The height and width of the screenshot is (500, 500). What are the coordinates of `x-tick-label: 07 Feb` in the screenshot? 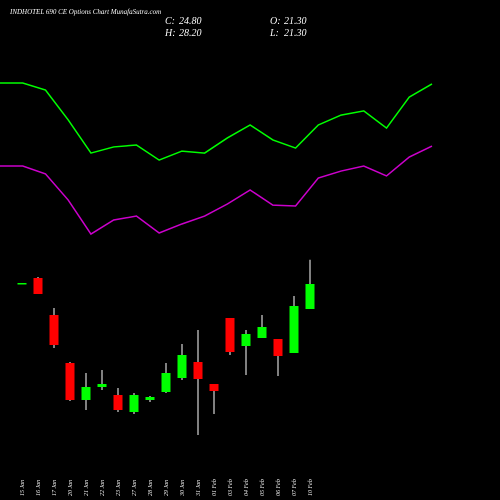 It's located at (295, 487).